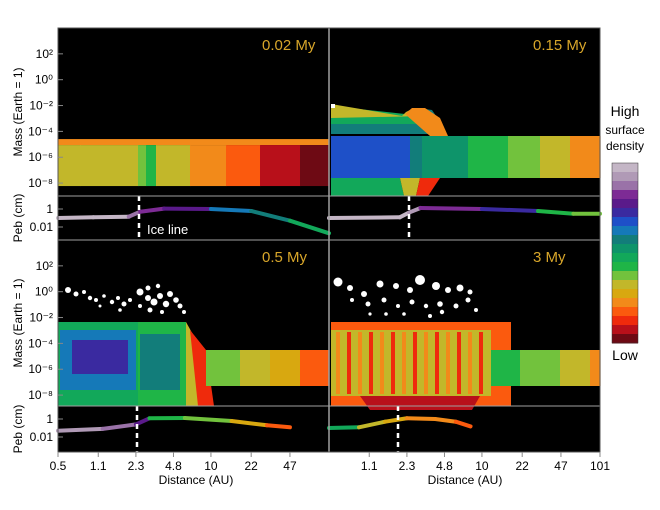 Image resolution: width=660 pixels, height=510 pixels. What do you see at coordinates (600, 466) in the screenshot?
I see `x-tick-label: 101` at bounding box center [600, 466].